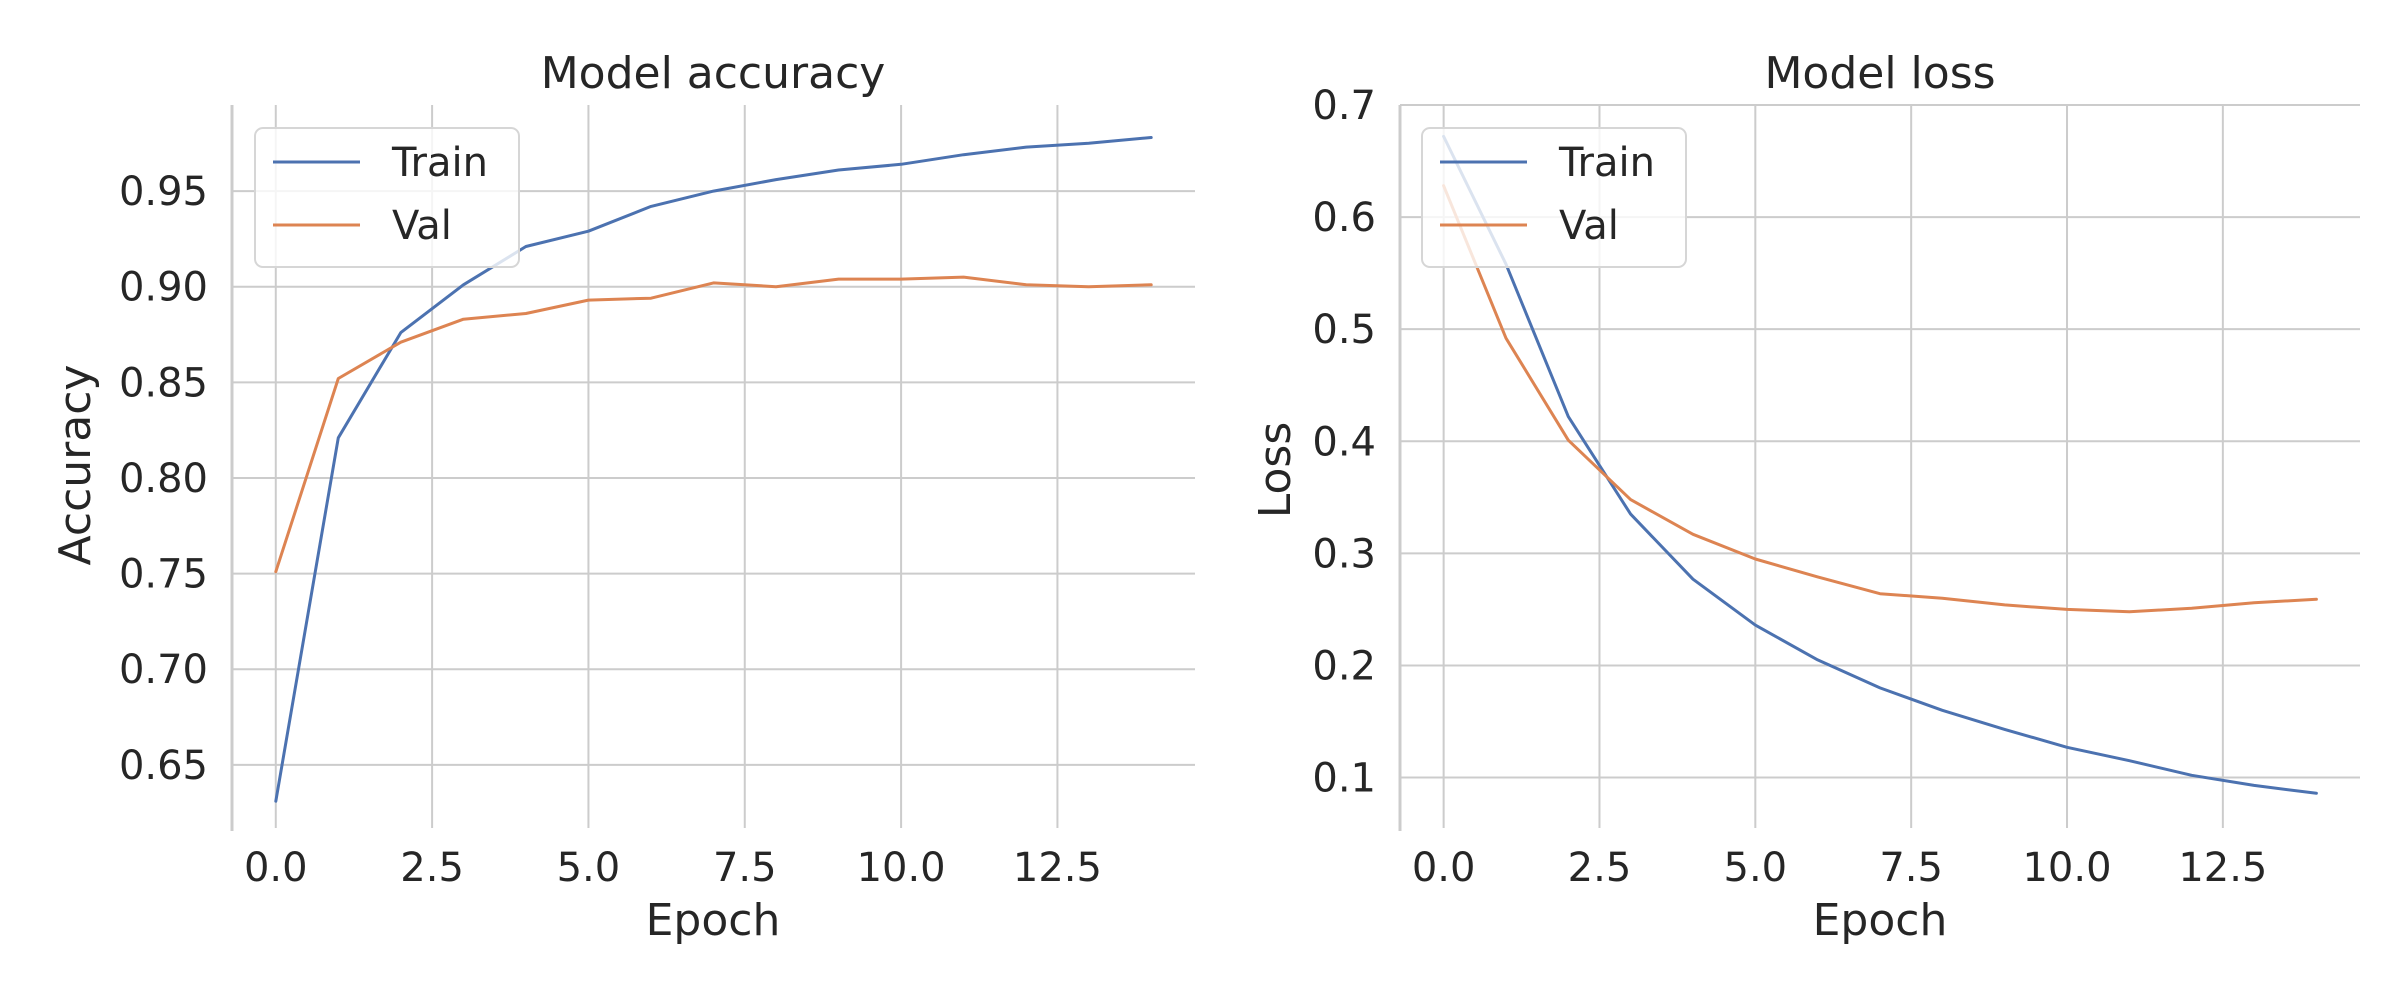 This screenshot has height=1000, width=2400. Describe the element at coordinates (713, 424) in the screenshot. I see `accuracy-series-val-line` at that location.